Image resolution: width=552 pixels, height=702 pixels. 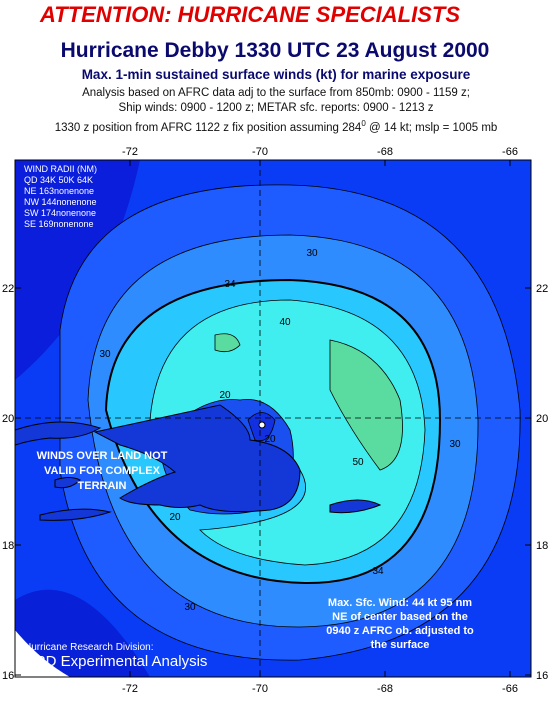 I want to click on wind-radii: WIND RADII (NM), so click(x=60, y=169).